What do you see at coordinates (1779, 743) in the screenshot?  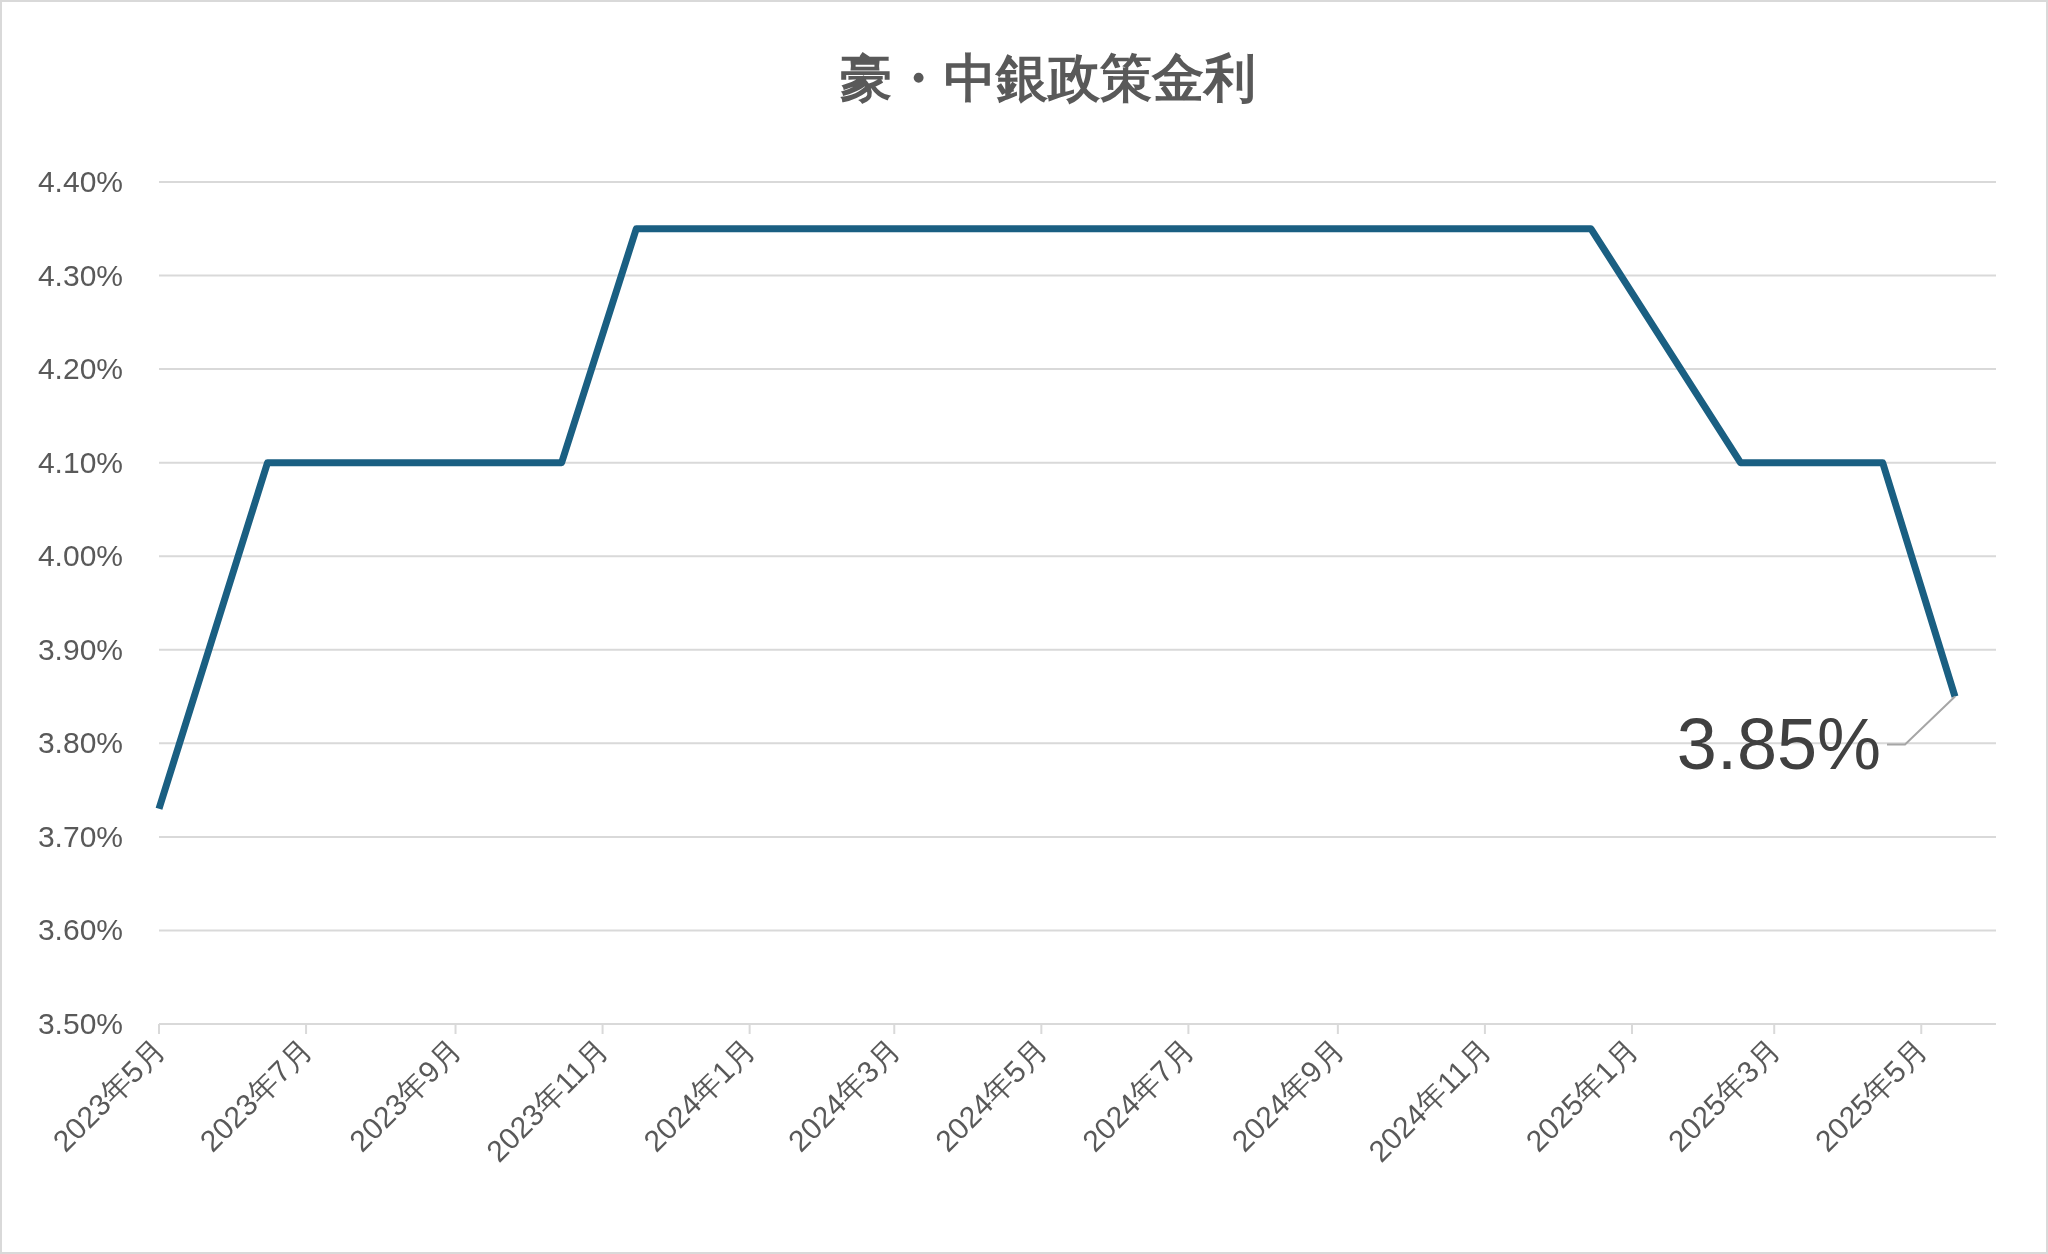 I see `annotation: 3.85%` at bounding box center [1779, 743].